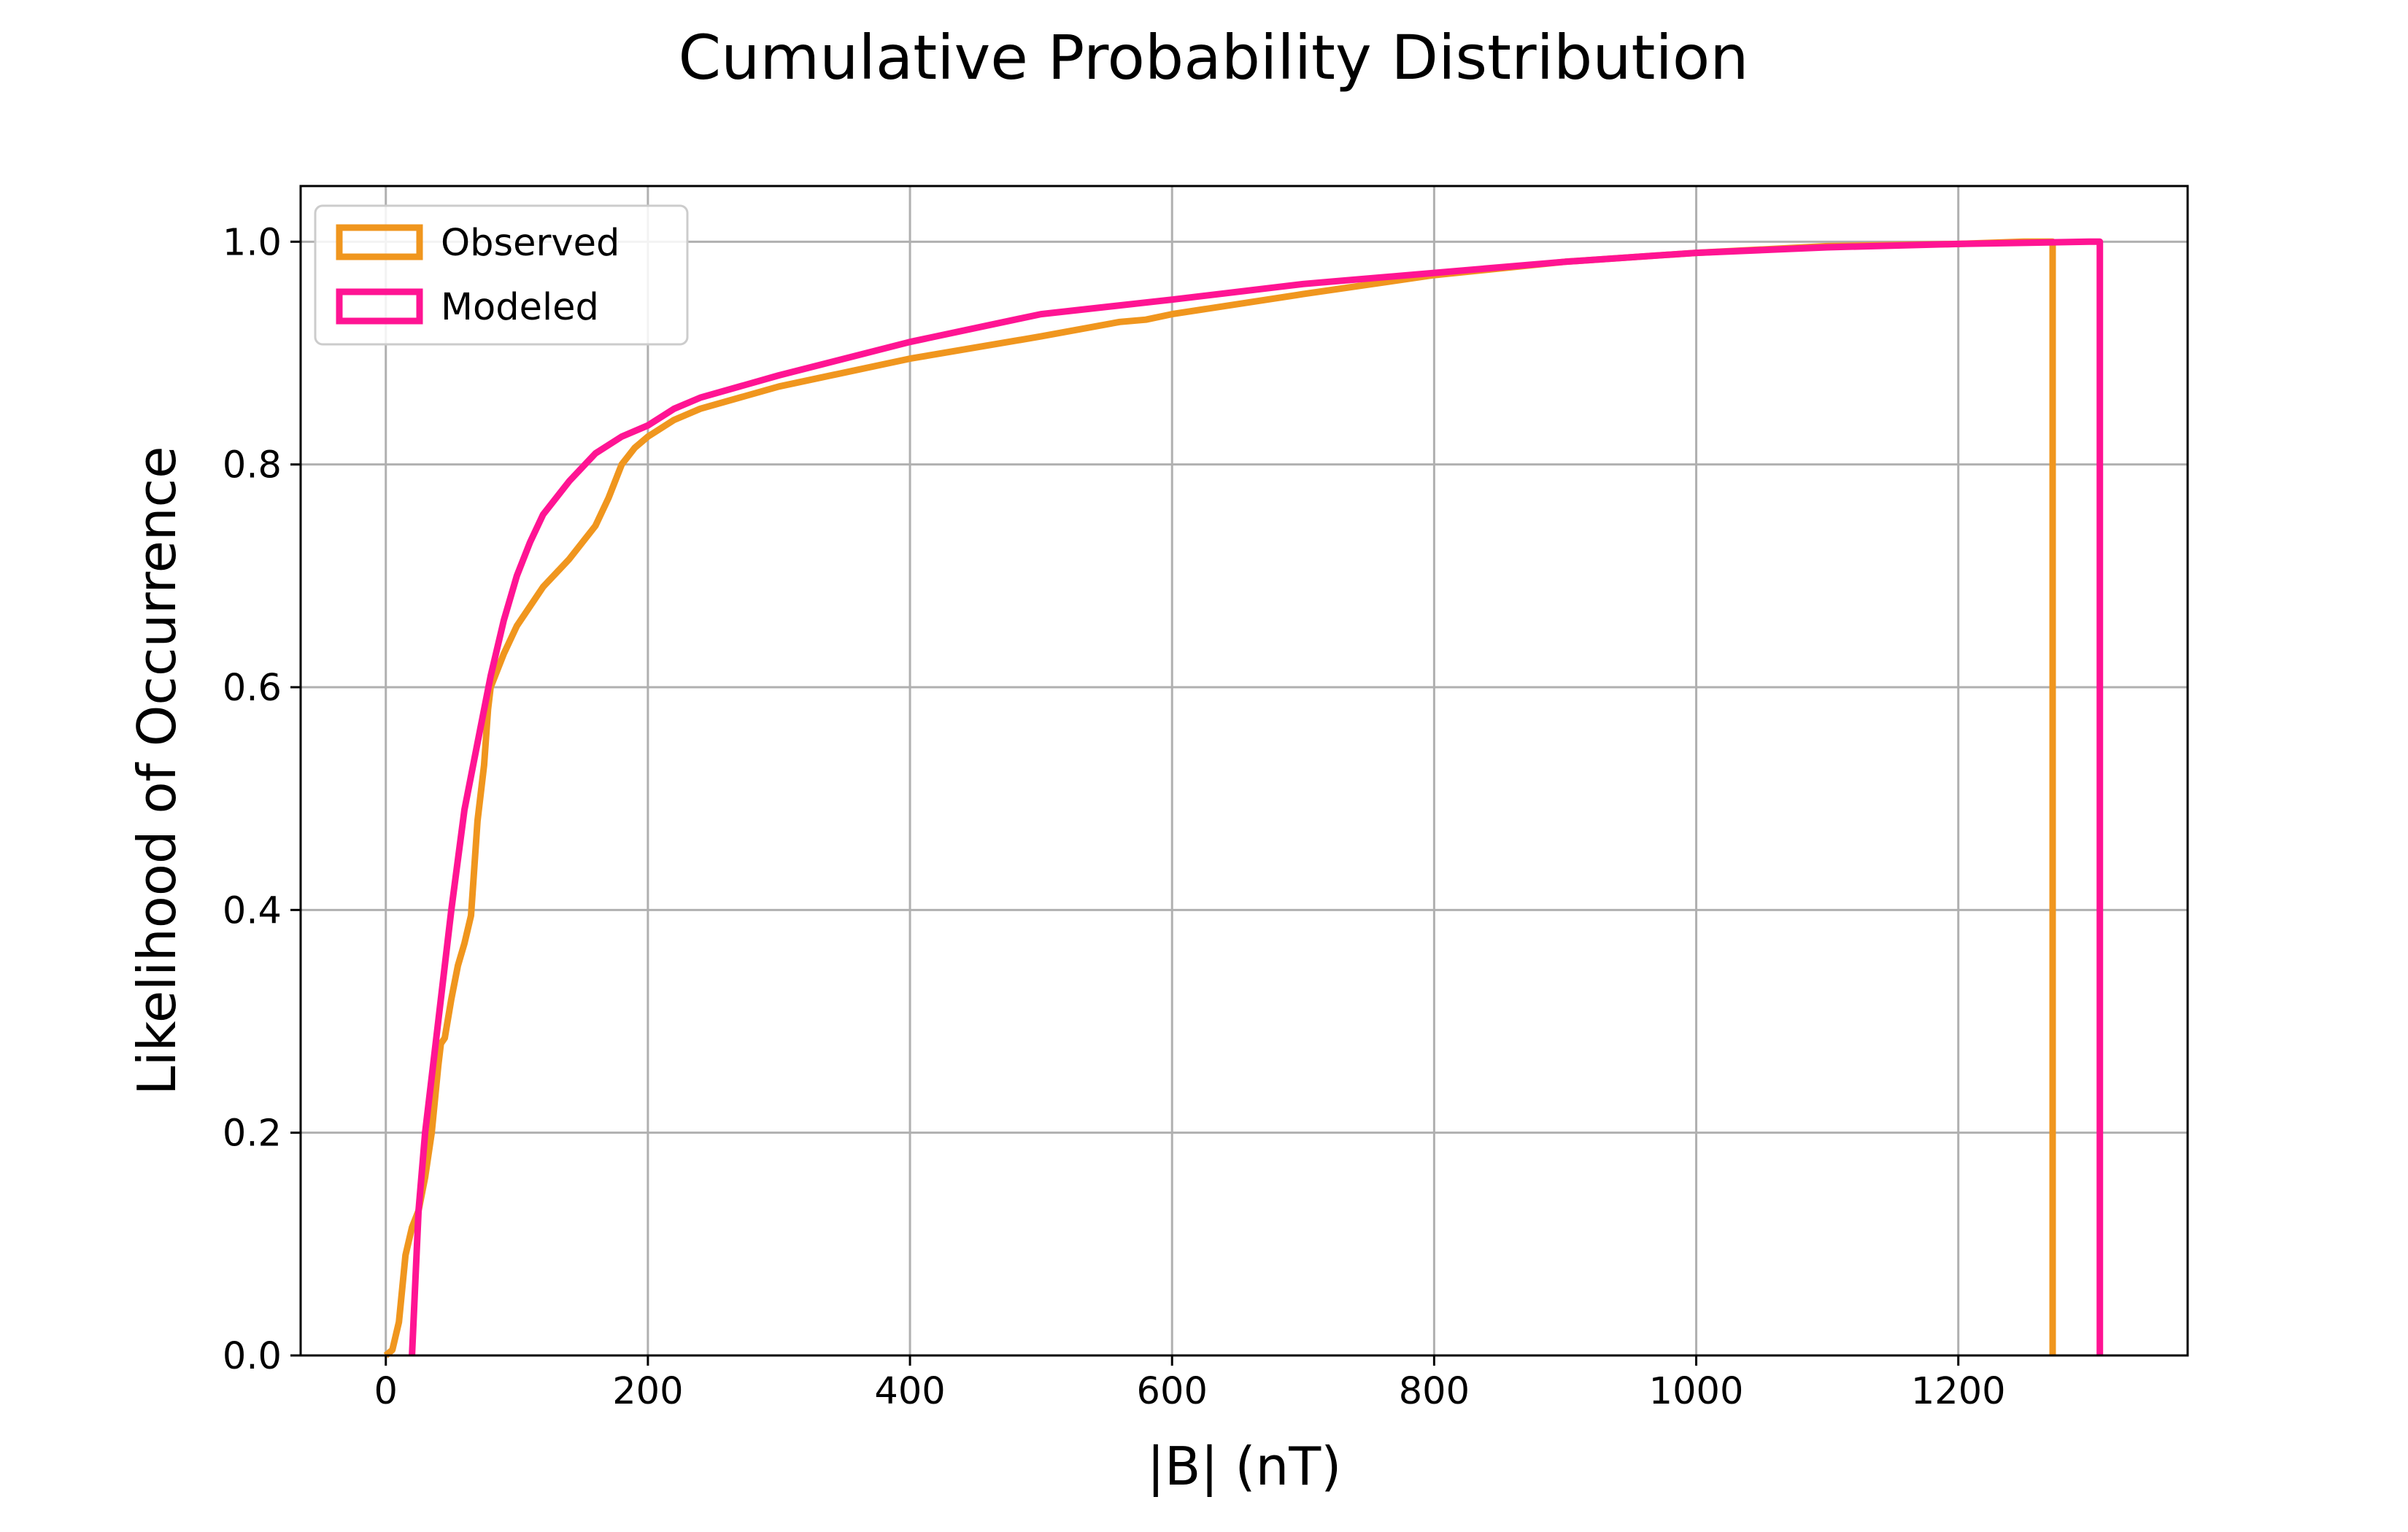 The height and width of the screenshot is (1532, 2408). Describe the element at coordinates (252, 466) in the screenshot. I see `y-tick-label: 0.8` at that location.